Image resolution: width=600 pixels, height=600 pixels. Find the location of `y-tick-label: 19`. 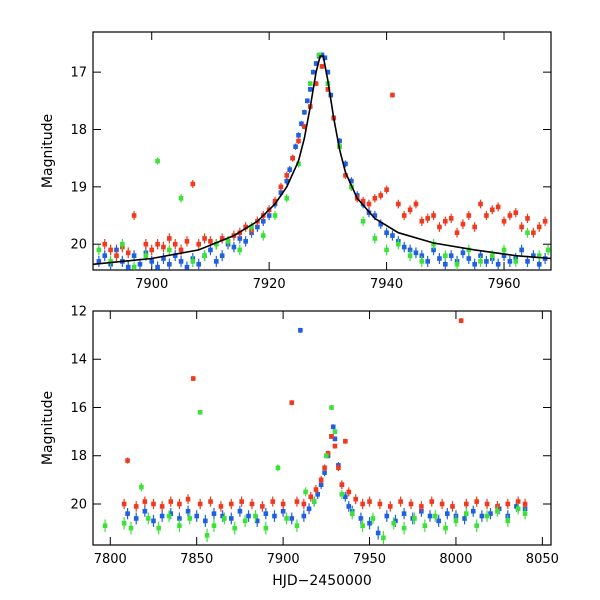

y-tick-label: 19 is located at coordinates (78, 187).